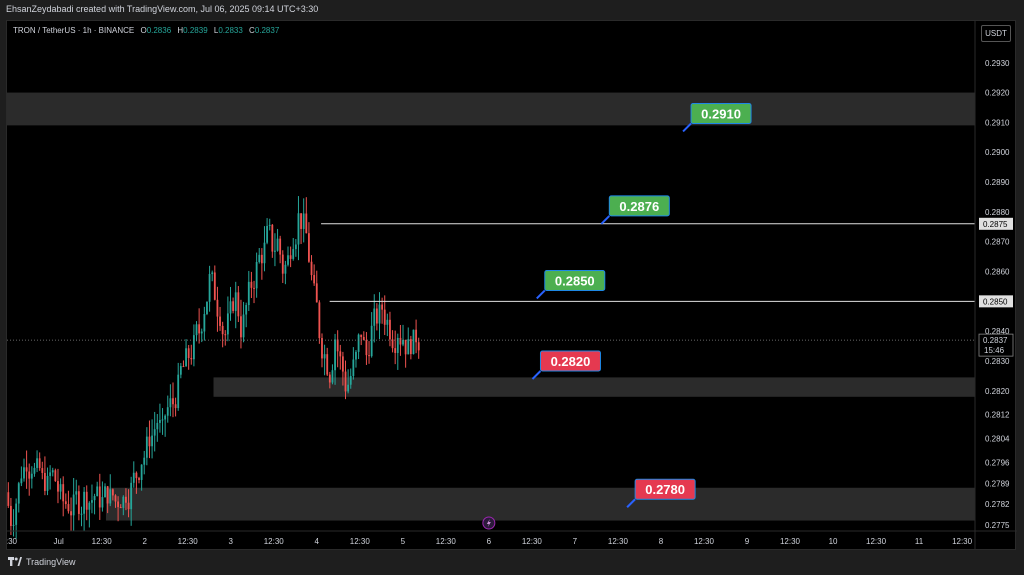 The height and width of the screenshot is (575, 1024). I want to click on open-label: O, so click(143, 30).